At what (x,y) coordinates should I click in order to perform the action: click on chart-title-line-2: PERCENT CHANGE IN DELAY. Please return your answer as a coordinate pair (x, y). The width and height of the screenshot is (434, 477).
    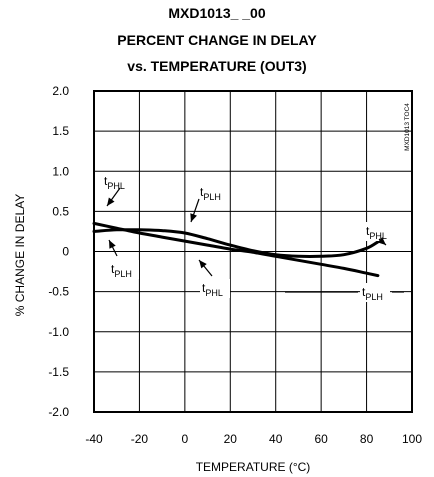
    Looking at the image, I should click on (217, 40).